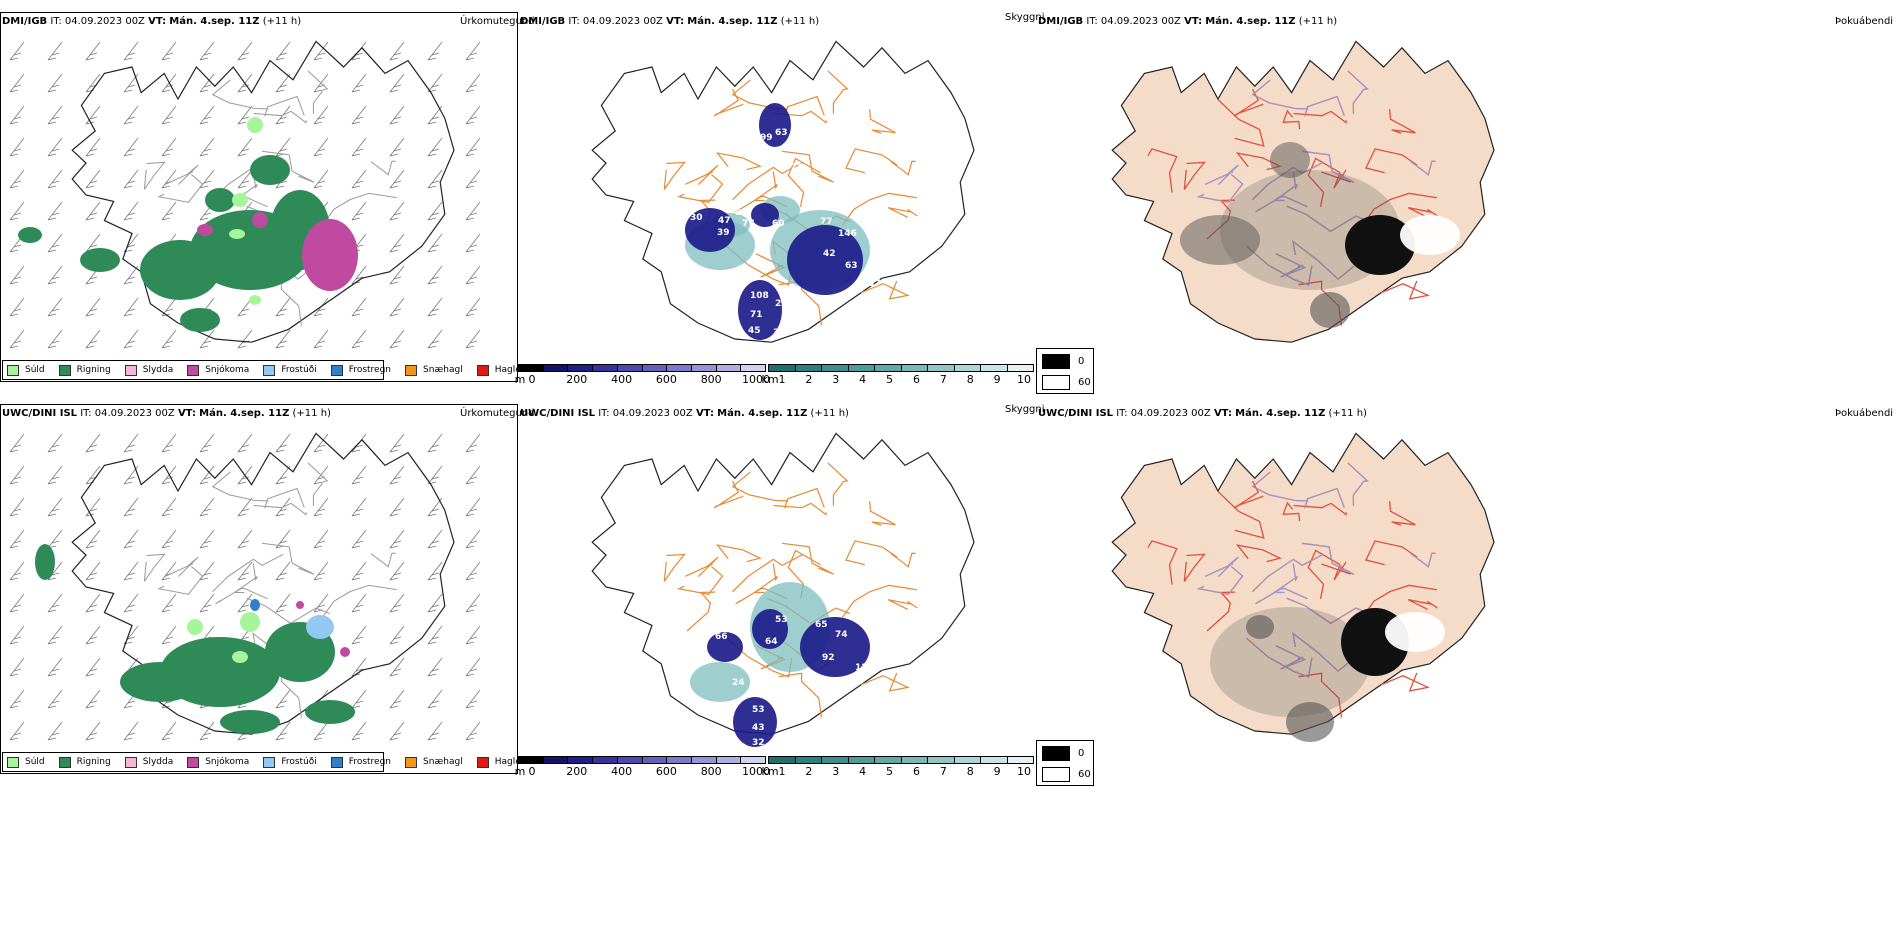 This screenshot has height=950, width=1900. I want to click on cloud-base-value: 57, so click(874, 284).